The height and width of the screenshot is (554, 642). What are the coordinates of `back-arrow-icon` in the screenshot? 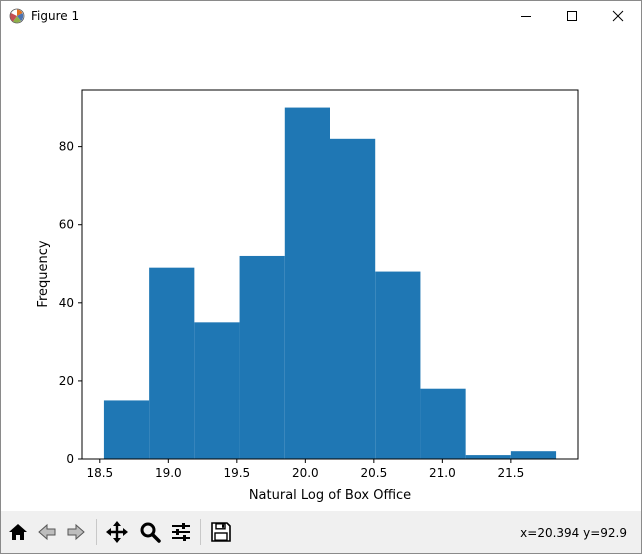 It's located at (47, 532).